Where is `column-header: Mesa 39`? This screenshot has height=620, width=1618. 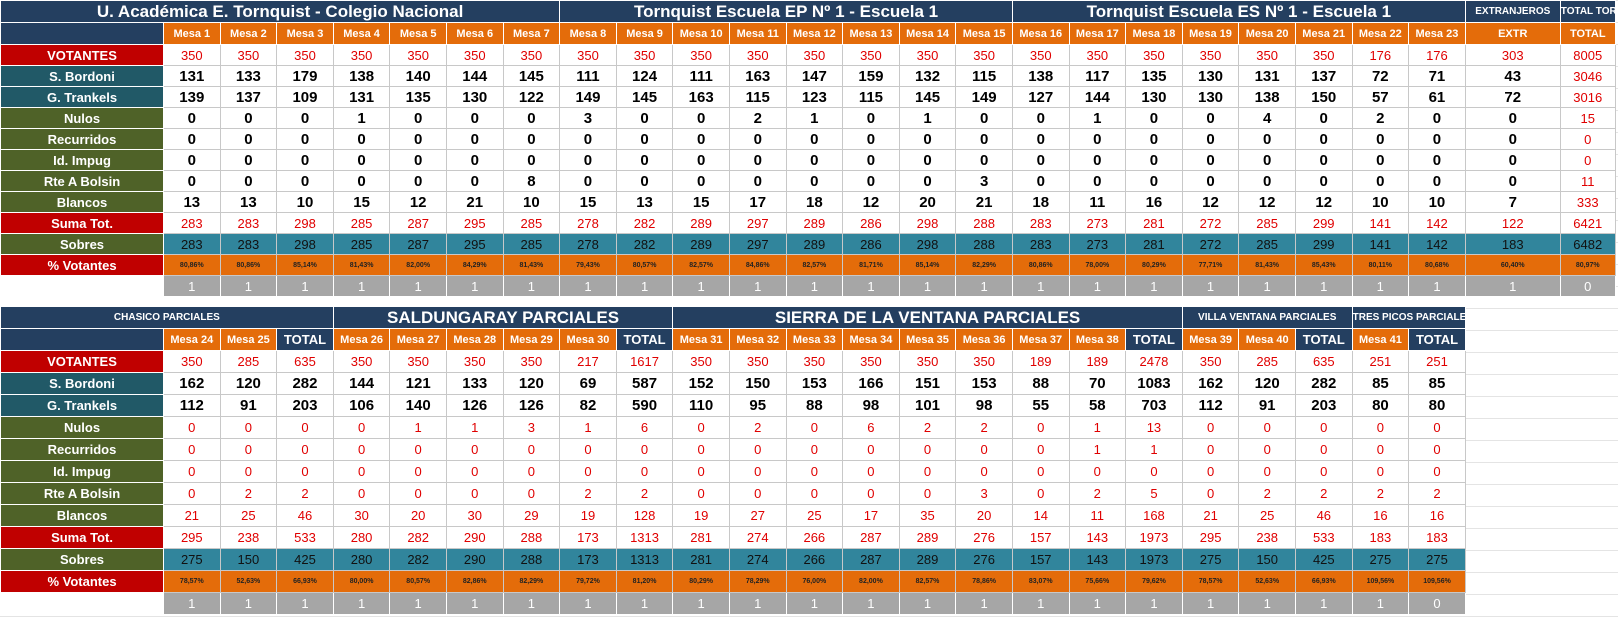
column-header: Mesa 39 is located at coordinates (1210, 339).